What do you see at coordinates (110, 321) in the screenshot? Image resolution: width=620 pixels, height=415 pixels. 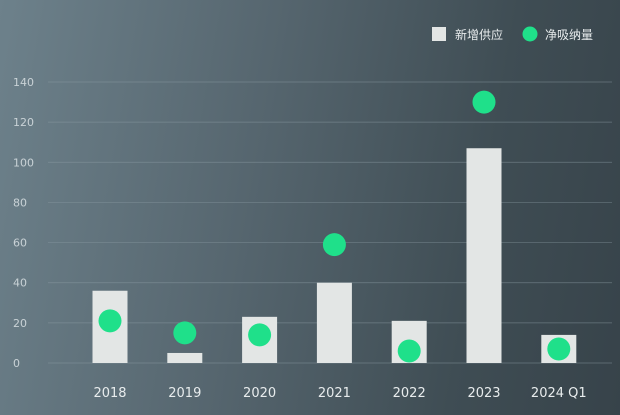 I see `dot-2018` at bounding box center [110, 321].